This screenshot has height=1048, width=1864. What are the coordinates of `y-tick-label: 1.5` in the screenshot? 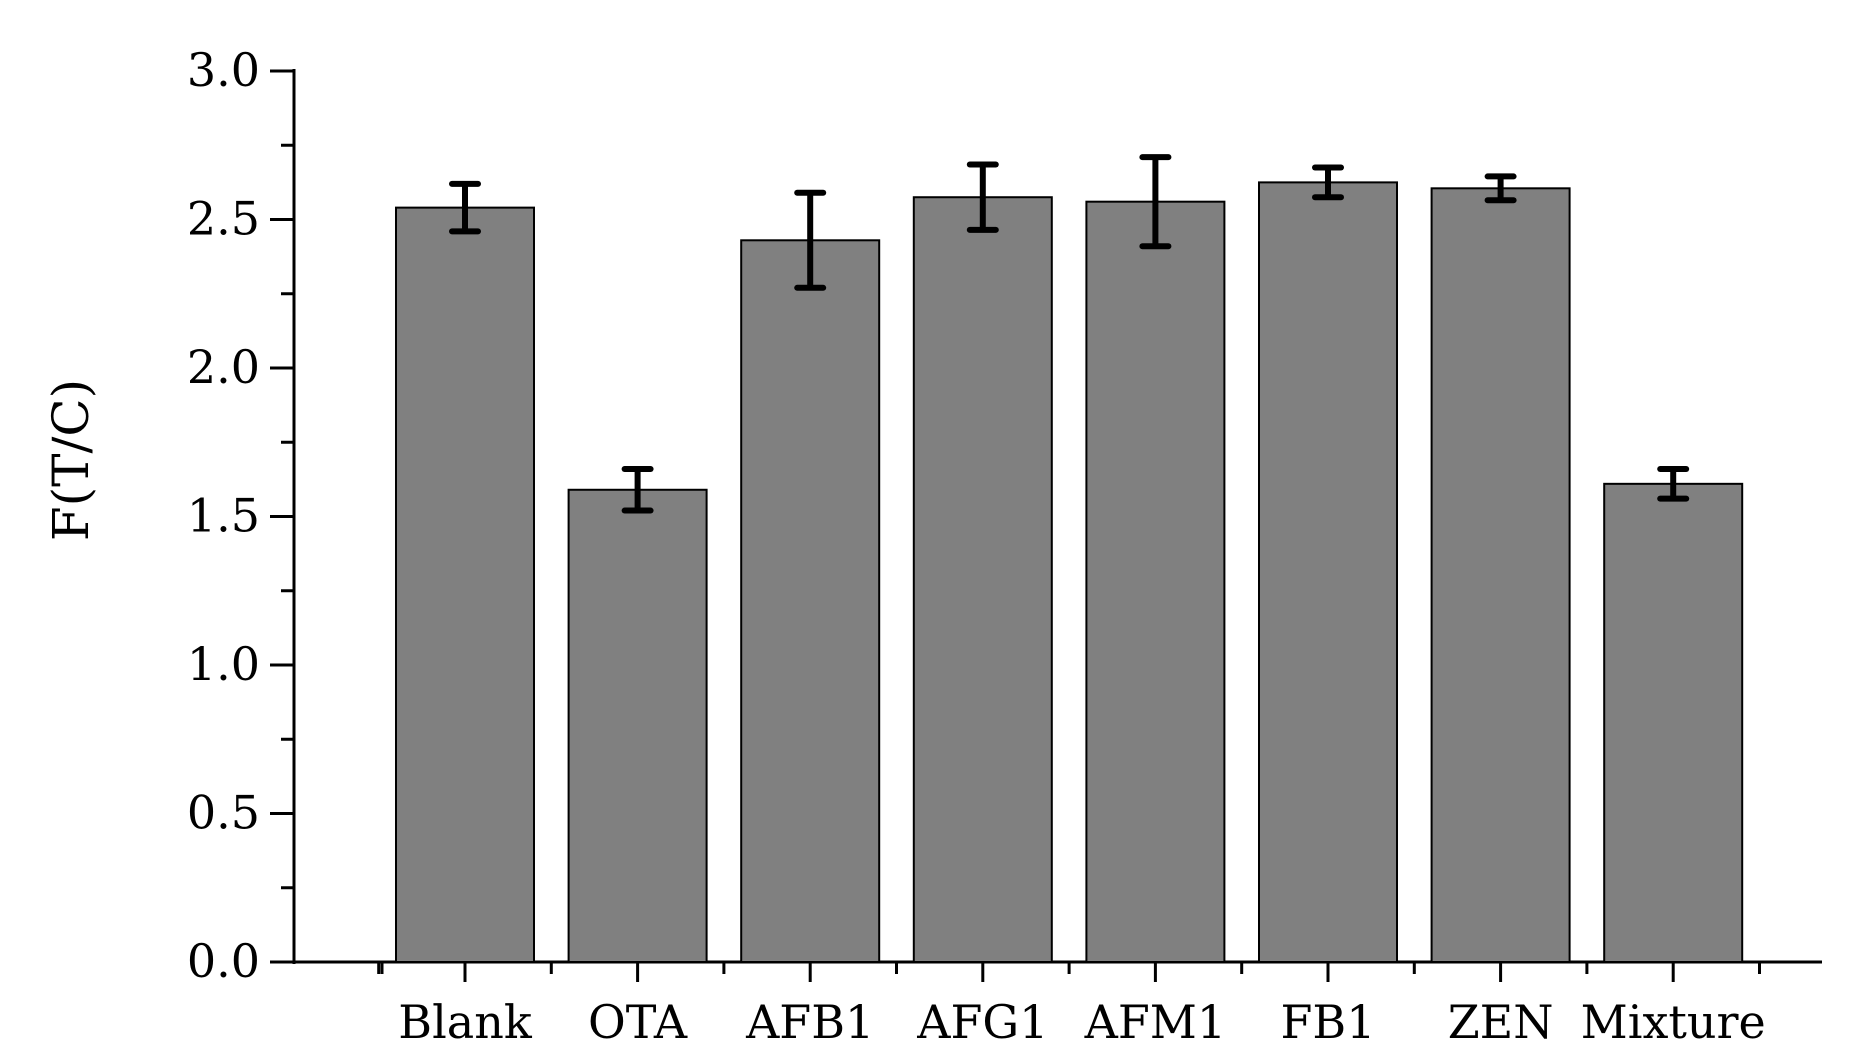 It's located at (223, 516).